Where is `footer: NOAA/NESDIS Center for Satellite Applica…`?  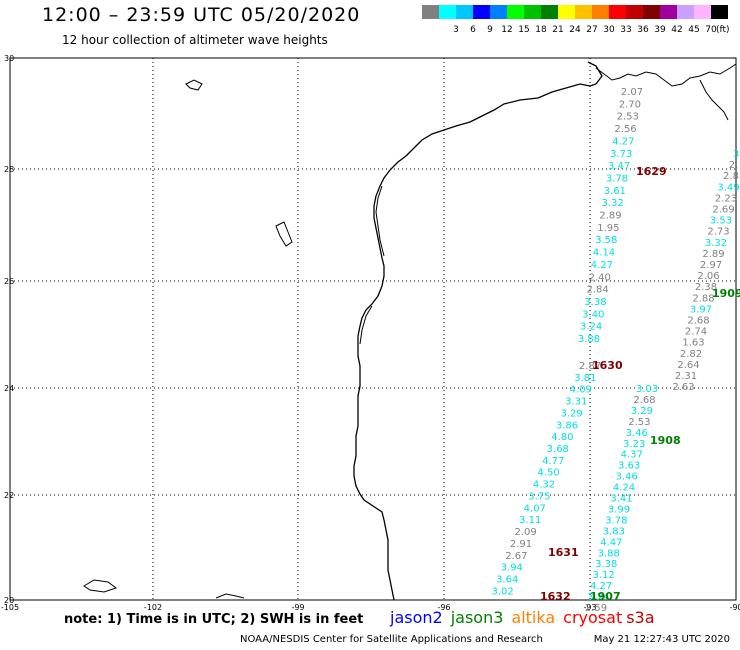
footer: NOAA/NESDIS Center for Satellite Applica… is located at coordinates (485, 639).